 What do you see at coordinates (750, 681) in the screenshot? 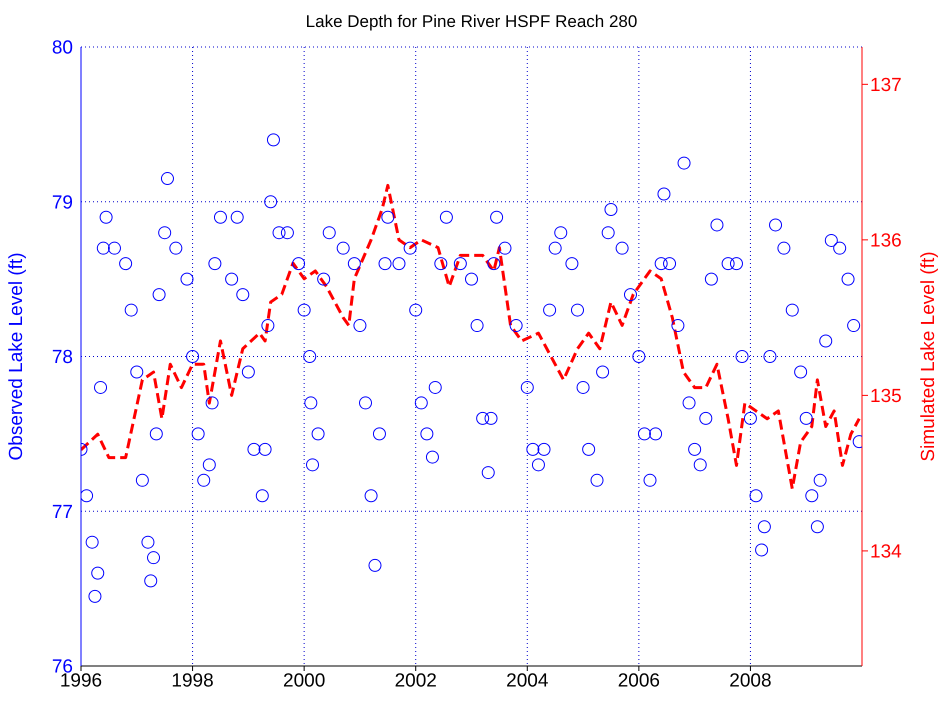
I see `x-tick-label: 2008` at bounding box center [750, 681].